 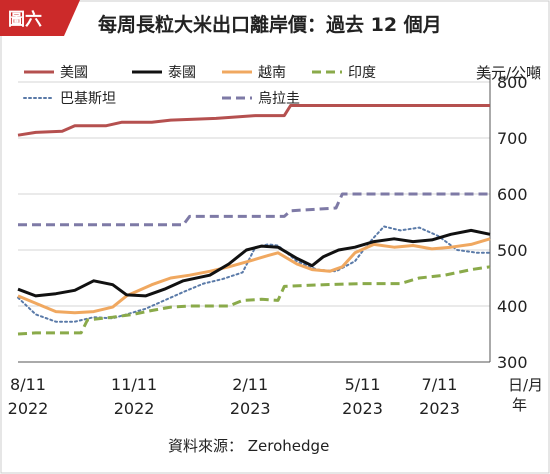 I want to click on y-tick-400: 400, so click(x=512, y=306).